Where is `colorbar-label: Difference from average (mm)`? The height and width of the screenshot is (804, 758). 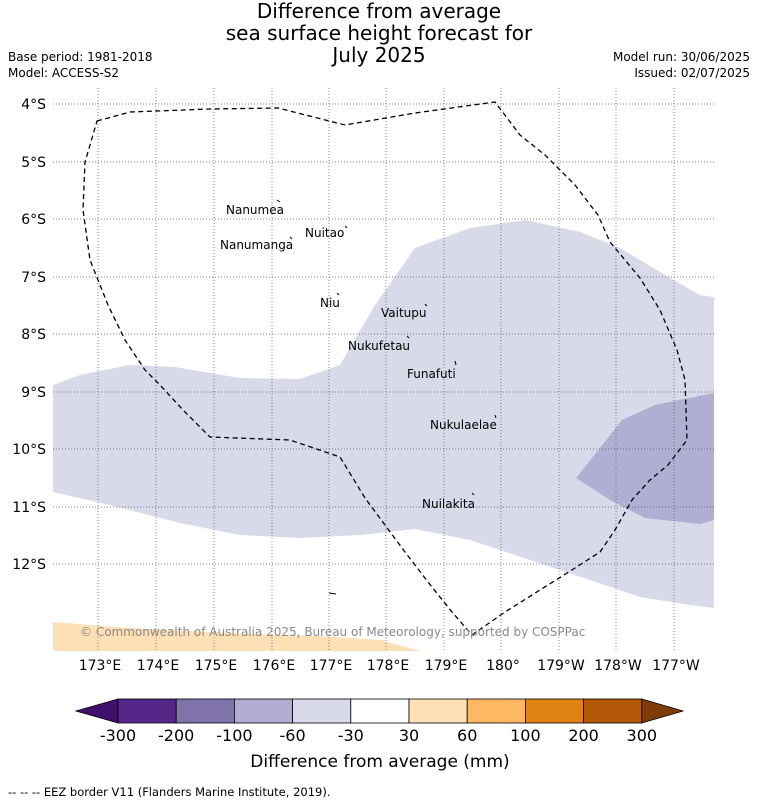 colorbar-label: Difference from average (mm) is located at coordinates (379, 762).